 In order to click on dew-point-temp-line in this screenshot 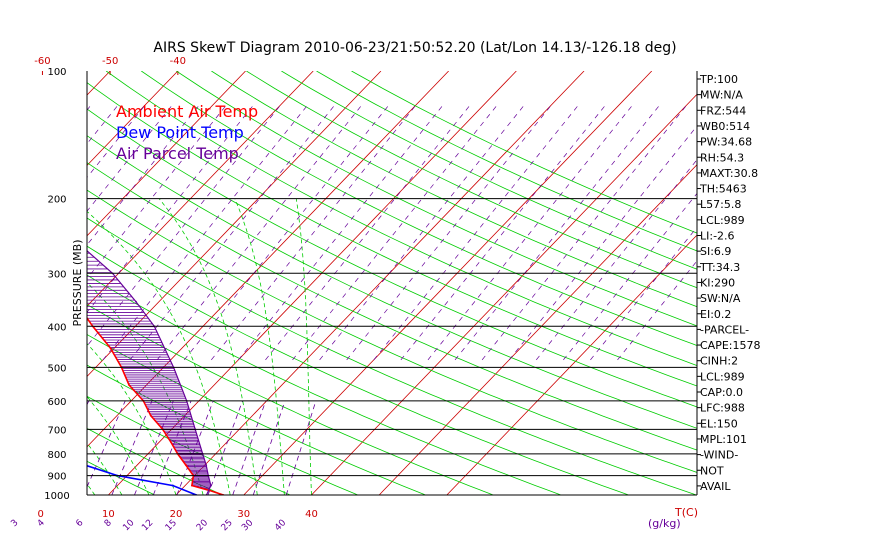, I will do `click(142, 479)`.